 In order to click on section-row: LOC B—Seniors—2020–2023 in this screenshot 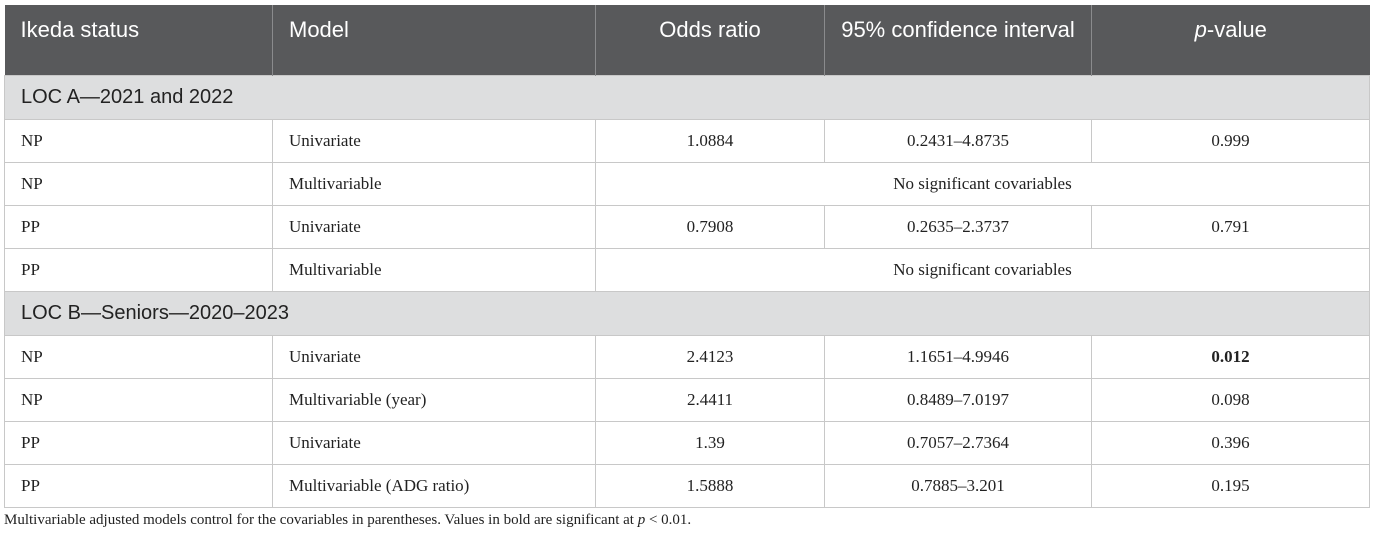, I will do `click(687, 313)`.